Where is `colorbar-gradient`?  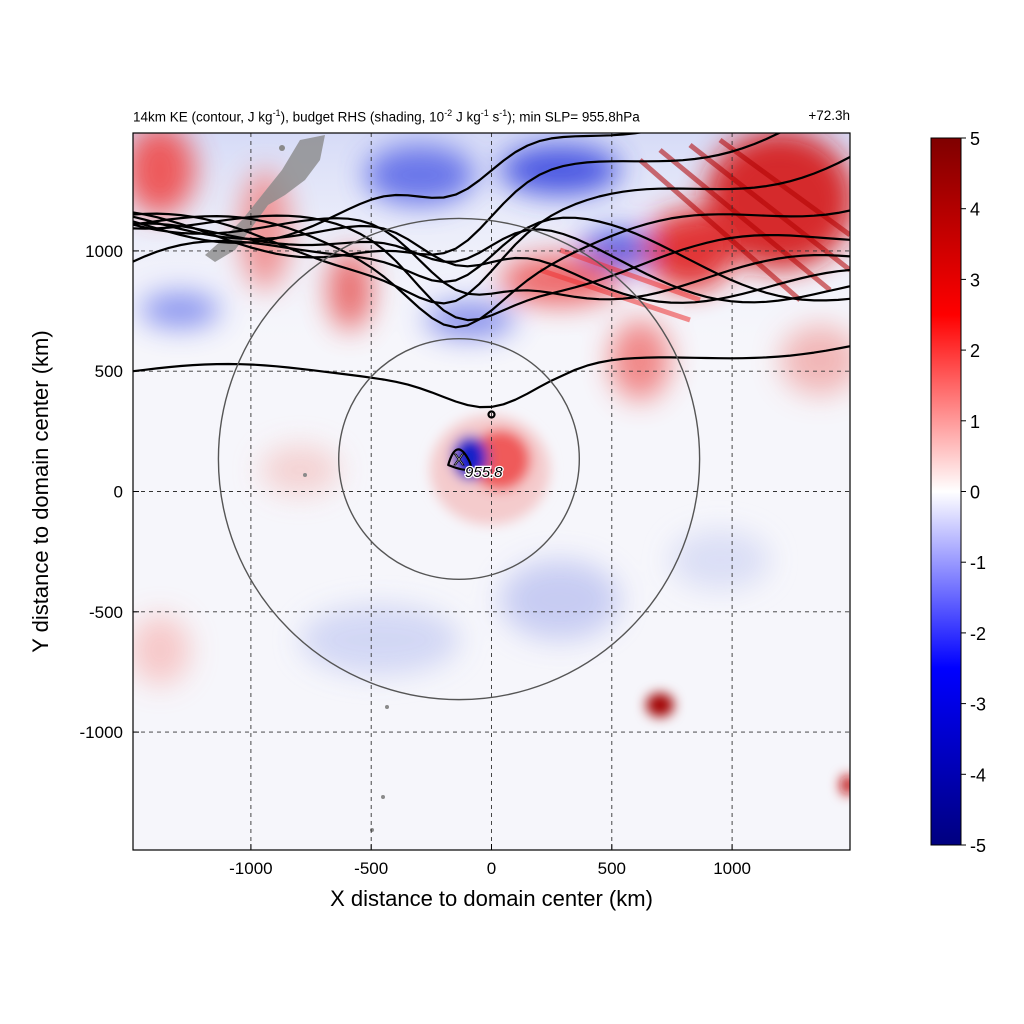
colorbar-gradient is located at coordinates (946, 491).